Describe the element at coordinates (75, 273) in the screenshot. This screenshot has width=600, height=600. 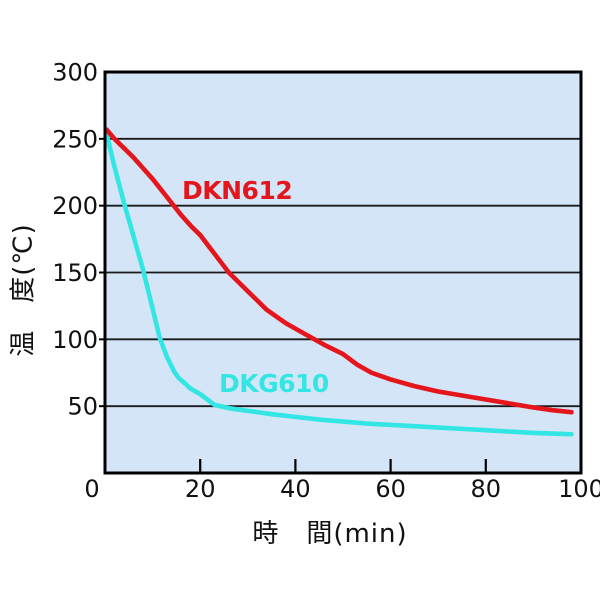
I see `y-tick-label: 150` at that location.